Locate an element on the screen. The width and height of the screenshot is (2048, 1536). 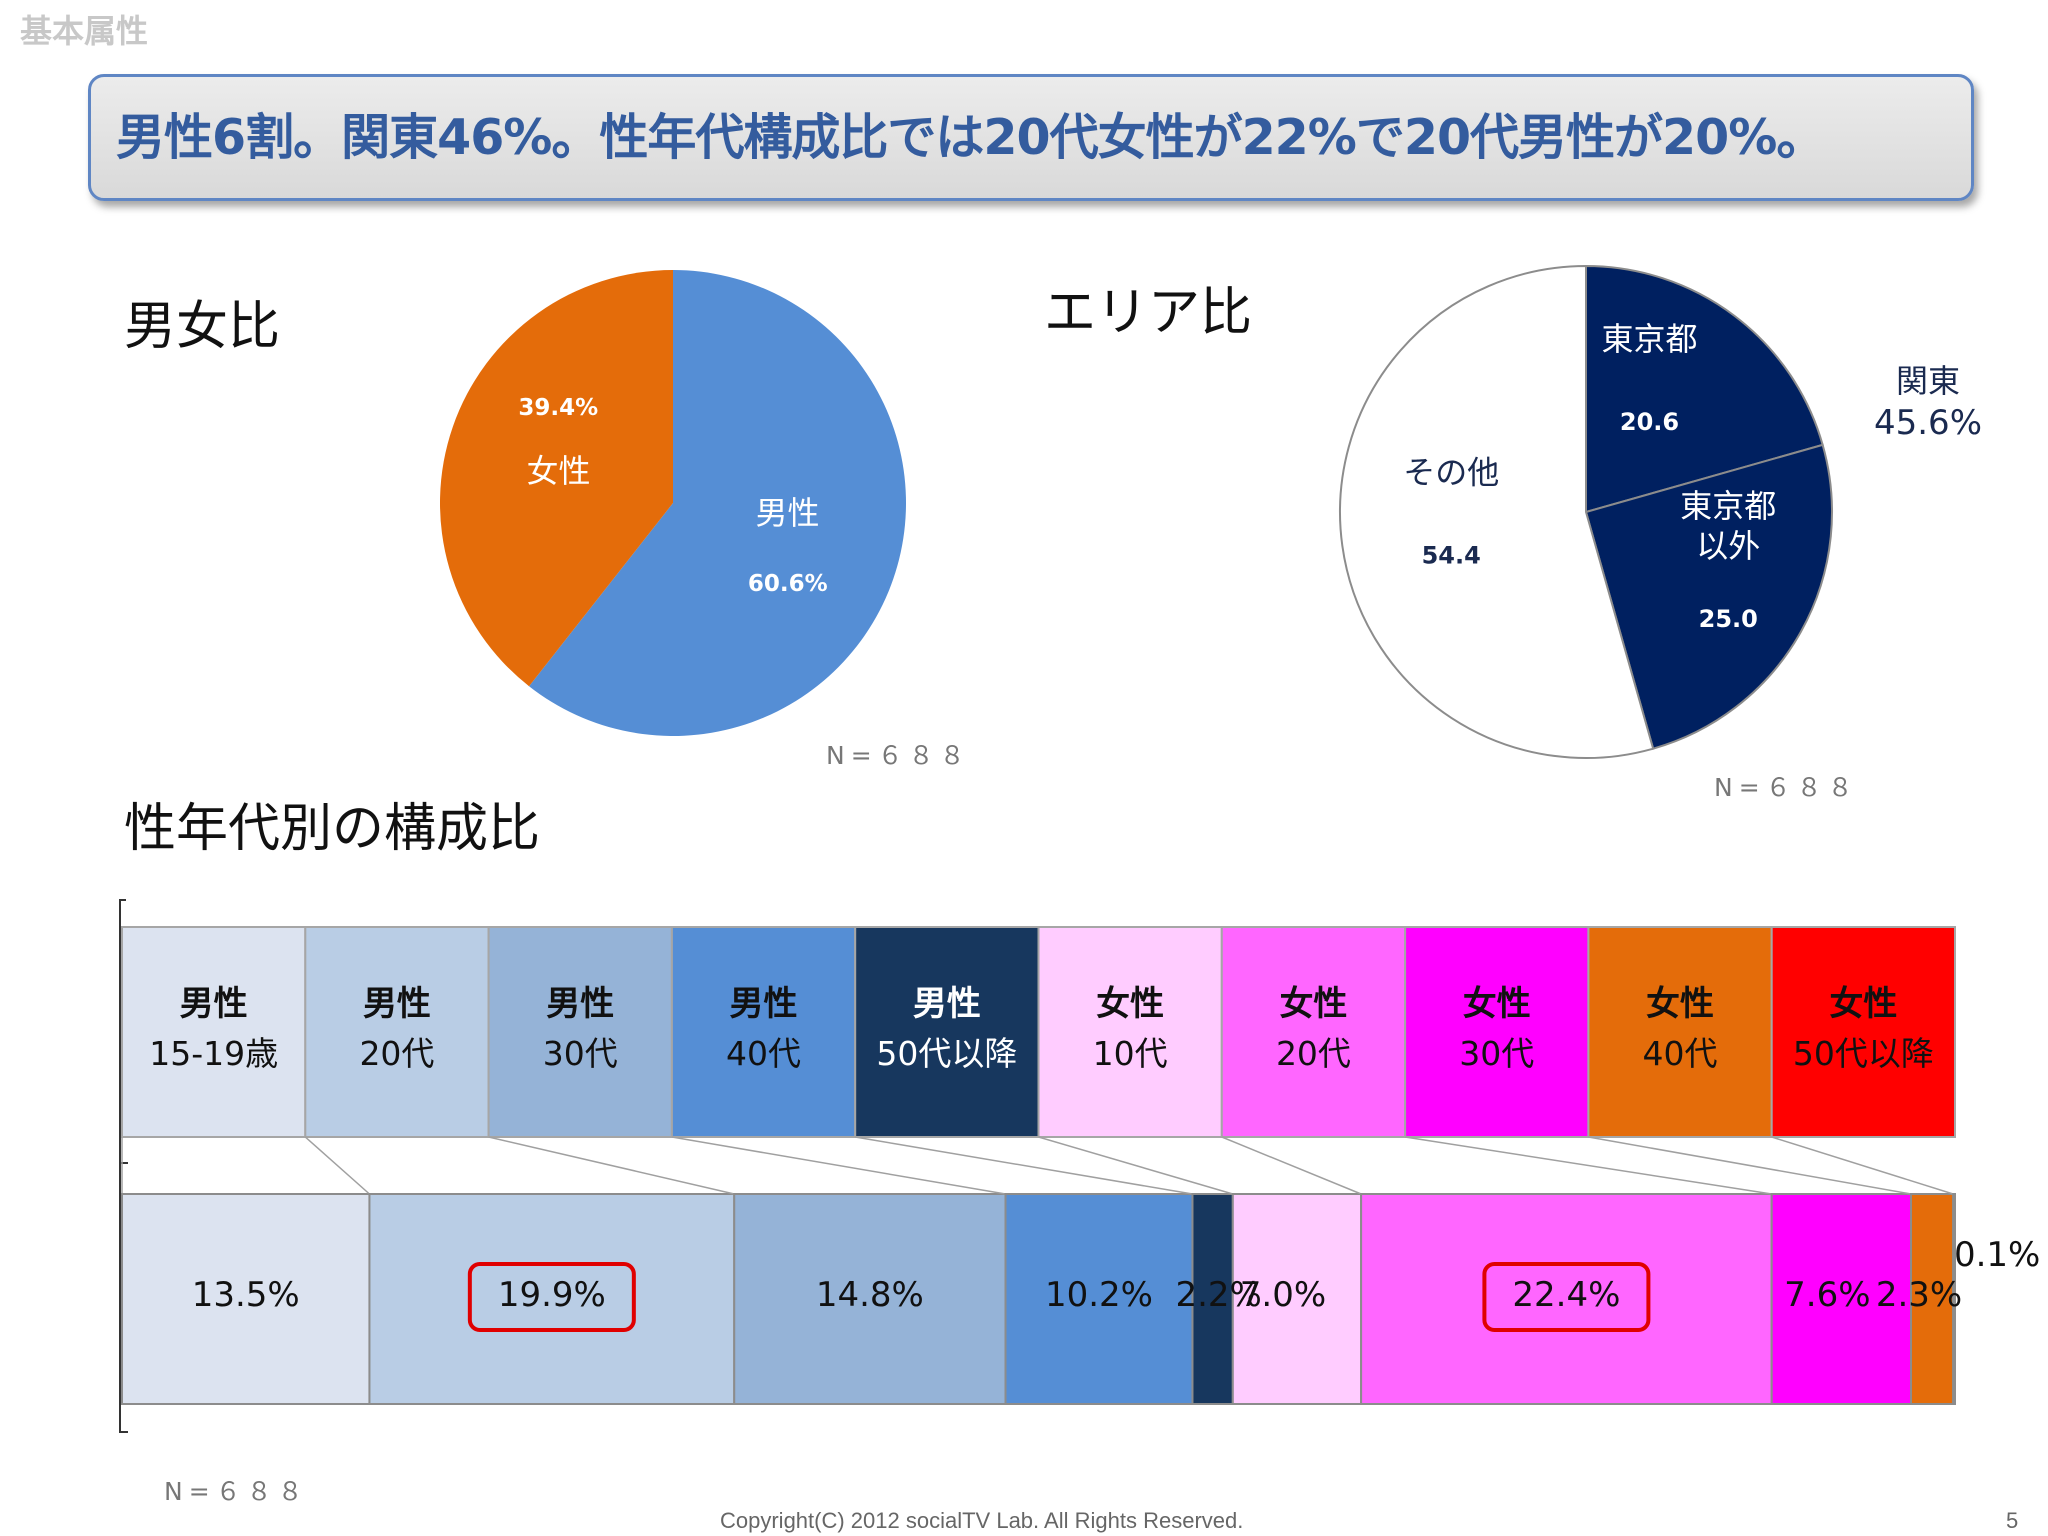
bar-value-label: 0.1% is located at coordinates (1997, 1255).